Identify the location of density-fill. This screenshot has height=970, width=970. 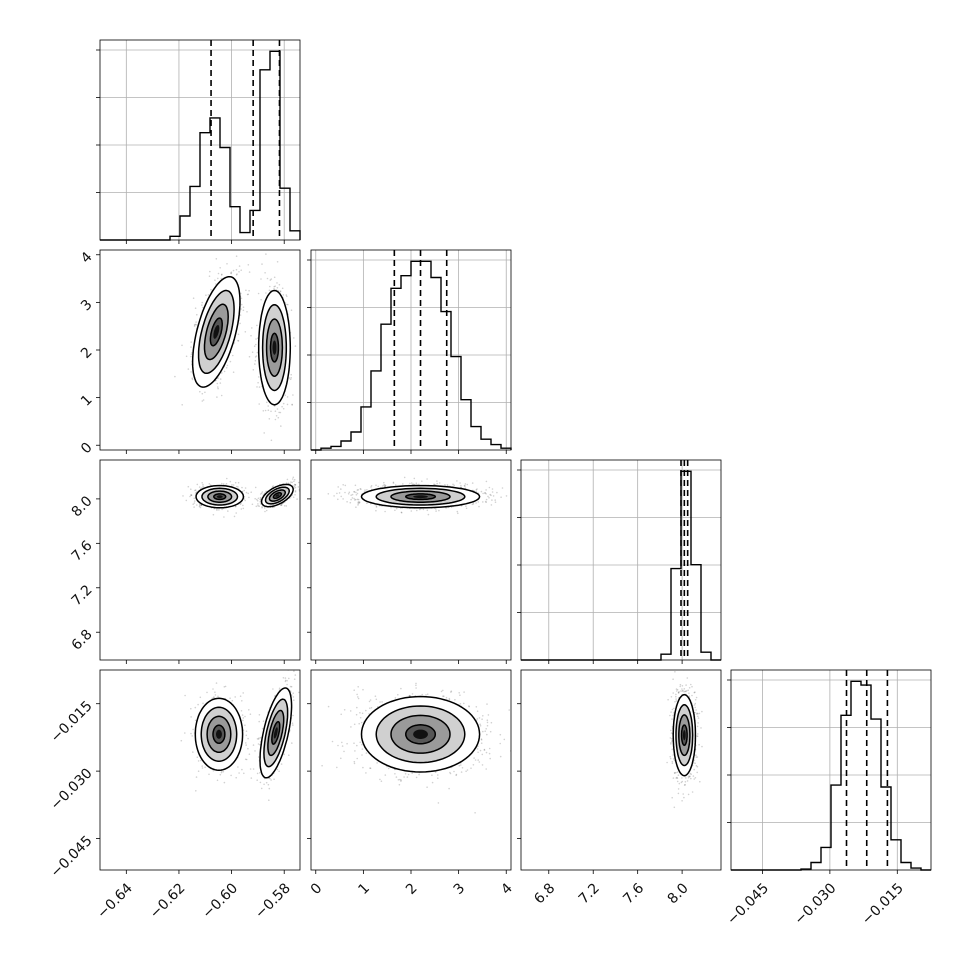
(274, 347).